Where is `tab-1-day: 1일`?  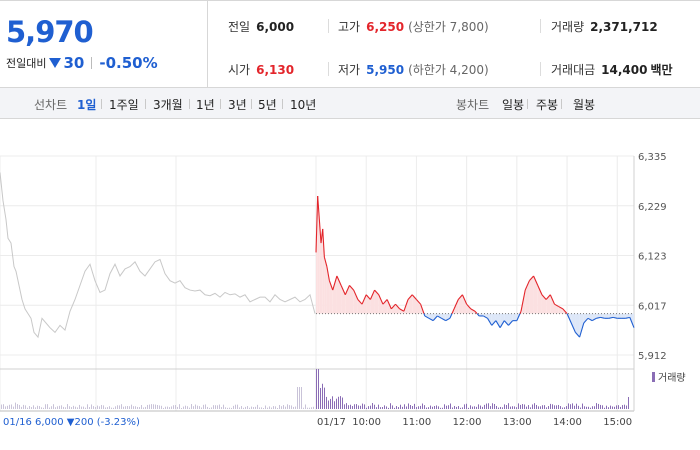
tab-1-day: 1일 is located at coordinates (87, 105).